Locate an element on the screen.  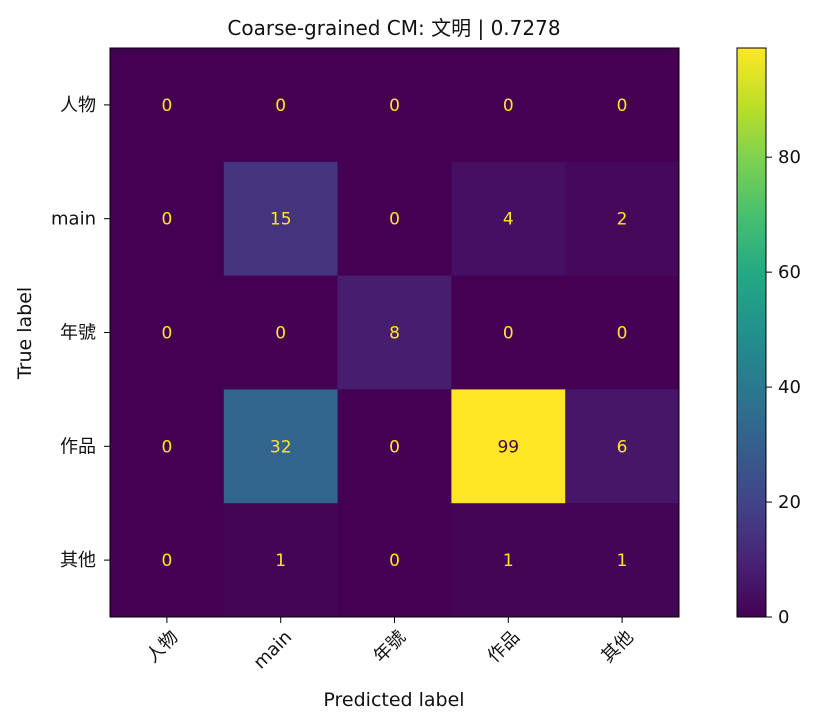
x-axis-ticks: 人物 main 年號 作品 其他 is located at coordinates (390, 645).